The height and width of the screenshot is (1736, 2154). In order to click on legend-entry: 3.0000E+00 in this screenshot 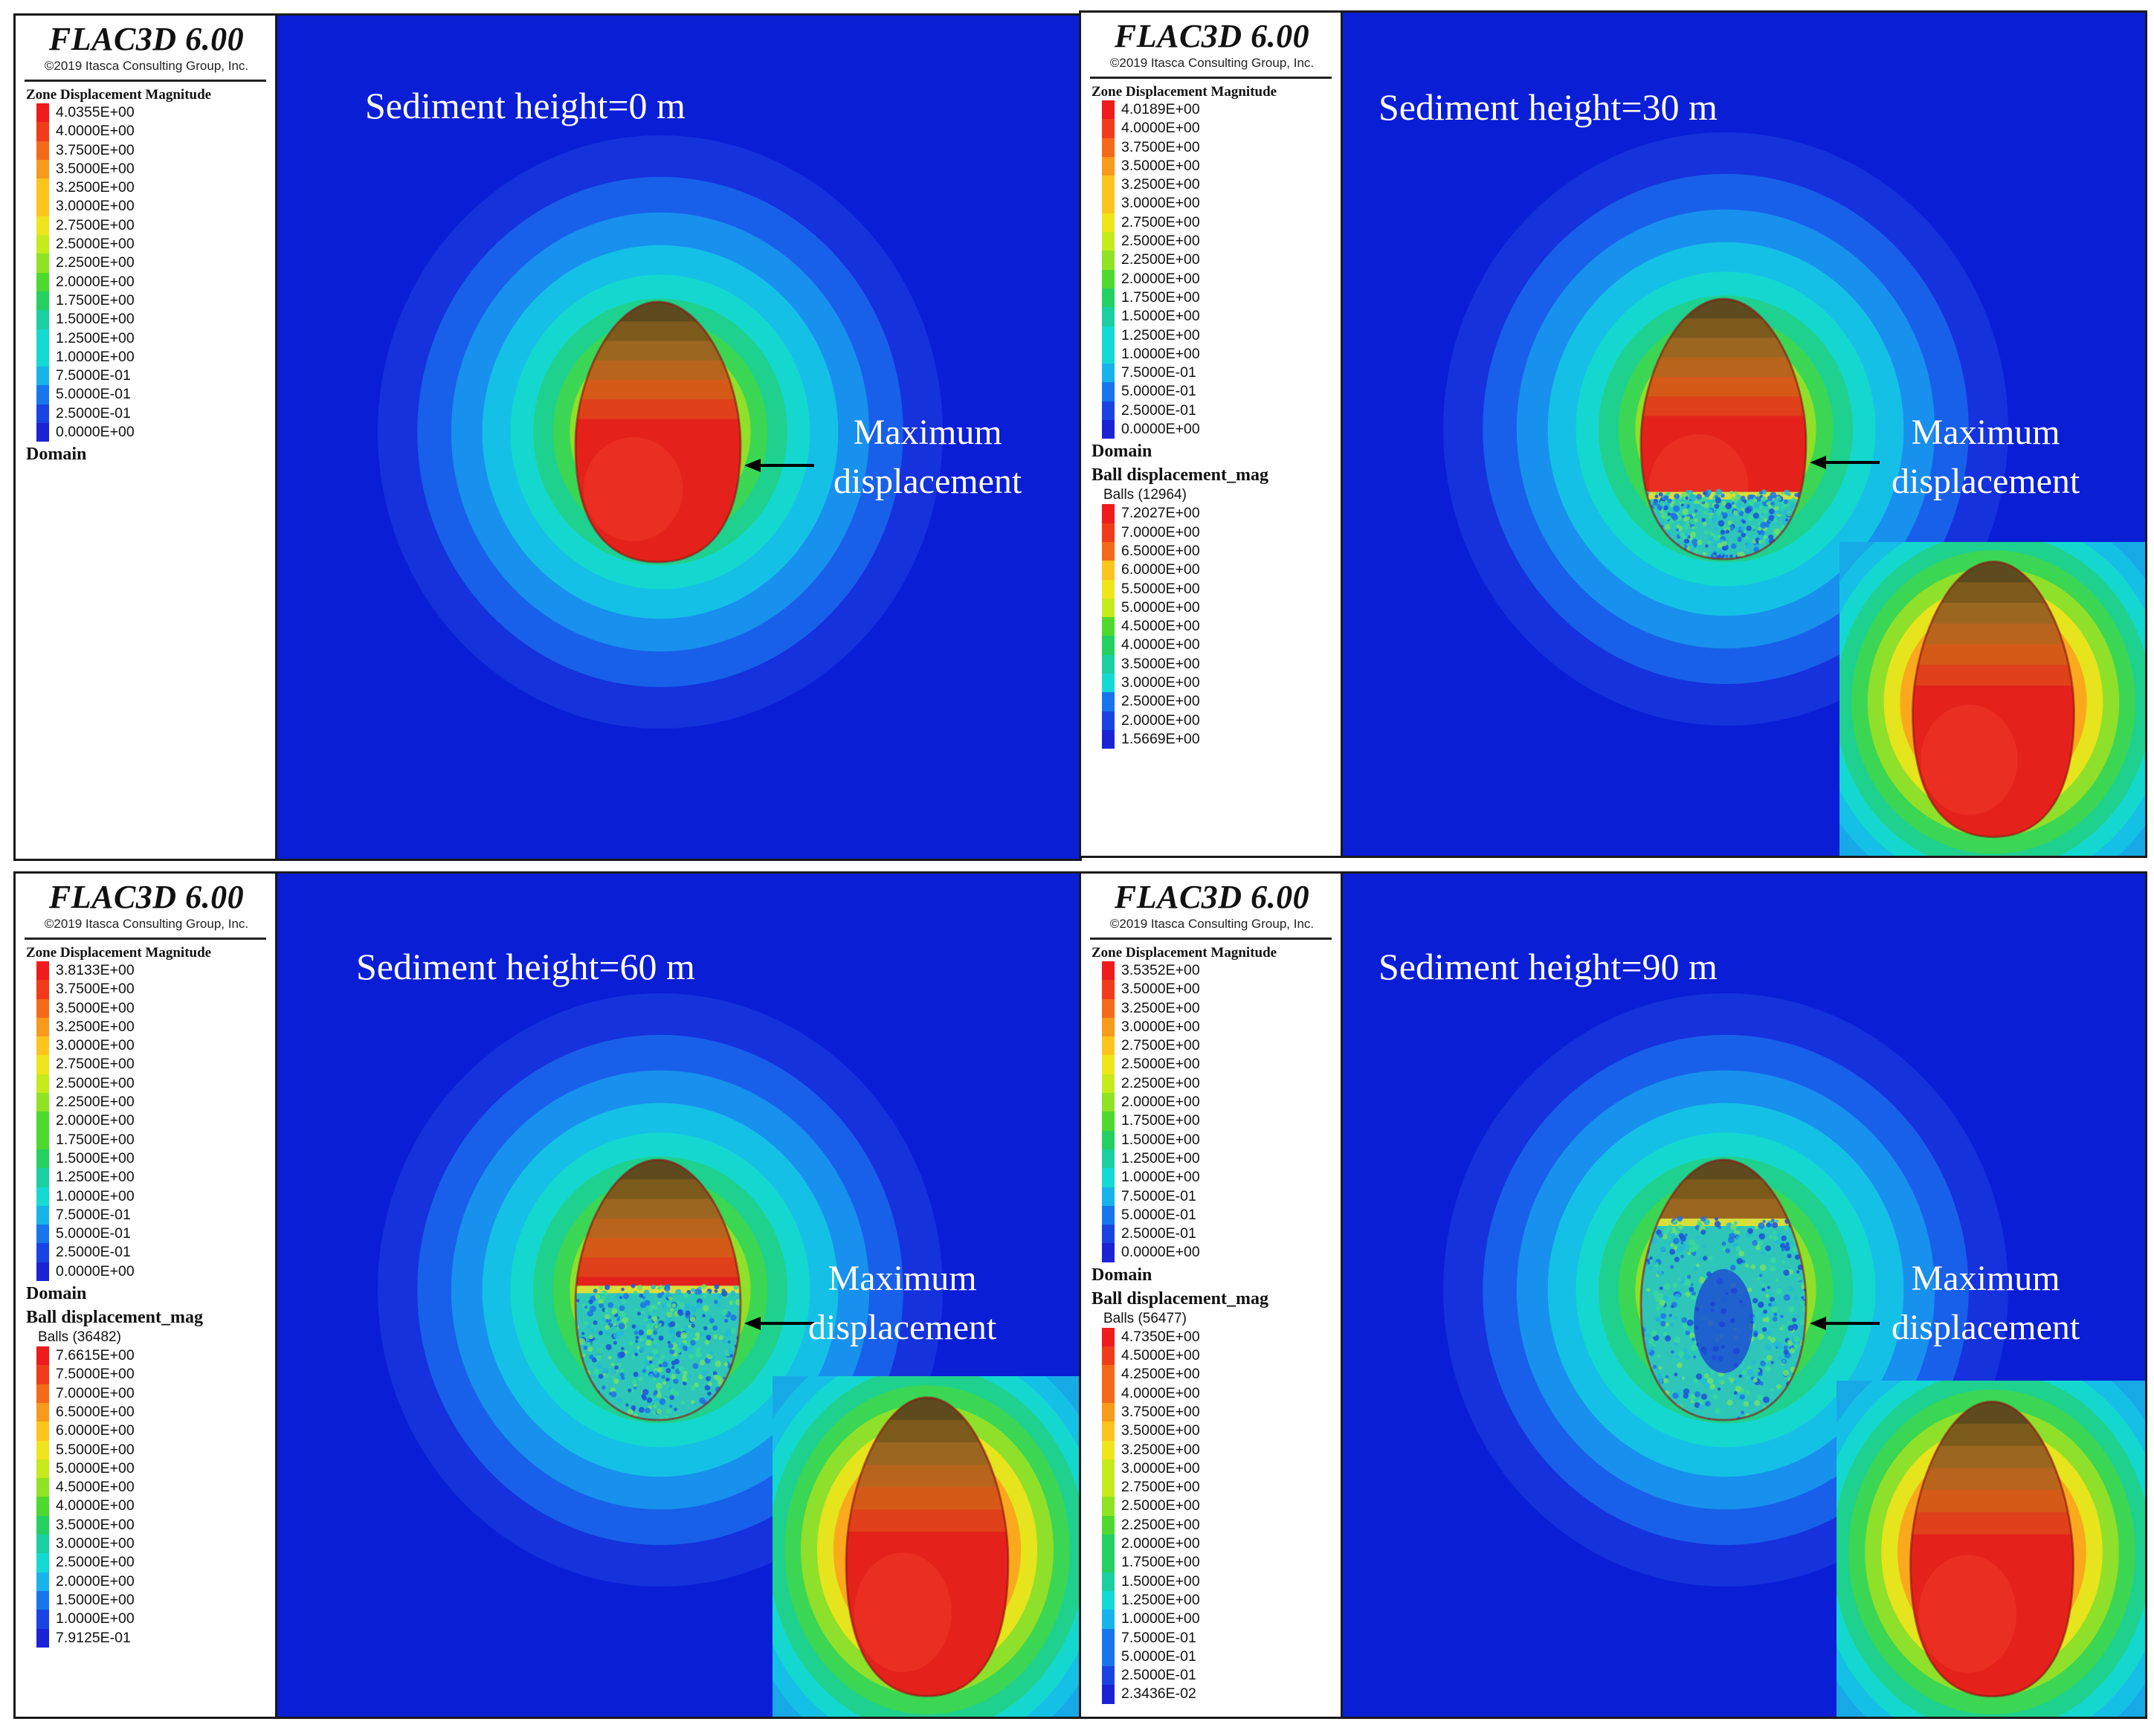, I will do `click(147, 1046)`.